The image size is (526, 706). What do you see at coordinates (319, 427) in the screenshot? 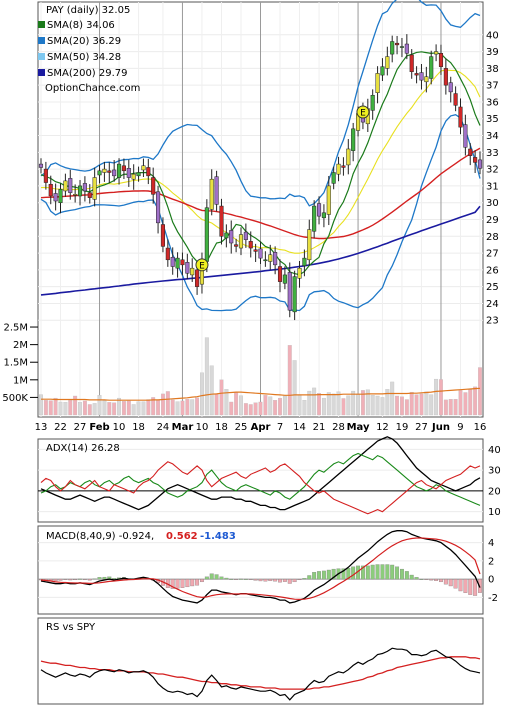
I see `date-tick-label: 21` at bounding box center [319, 427].